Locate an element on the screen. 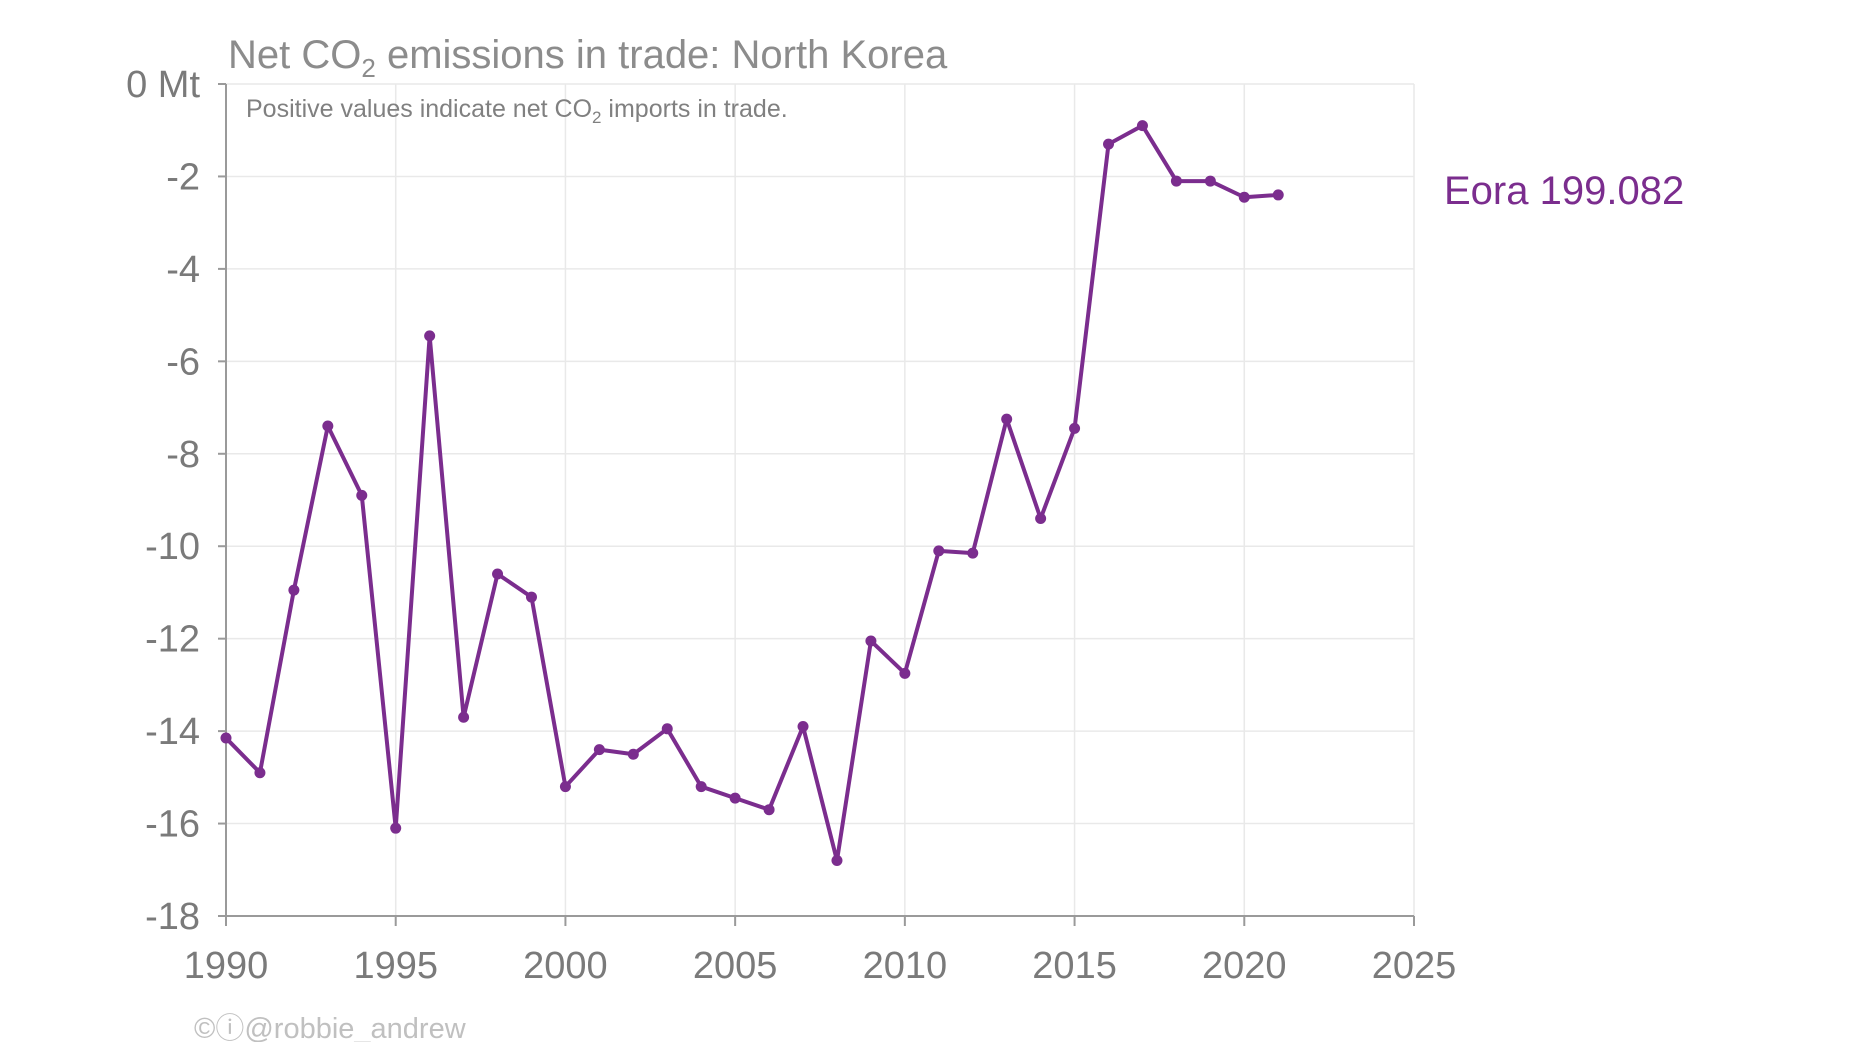 This screenshot has width=1852, height=1042. x-tick-label: 2010 is located at coordinates (905, 966).